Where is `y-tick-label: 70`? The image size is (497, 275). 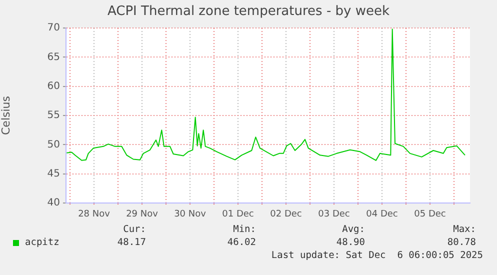 y-tick-label: 70 is located at coordinates (53, 28).